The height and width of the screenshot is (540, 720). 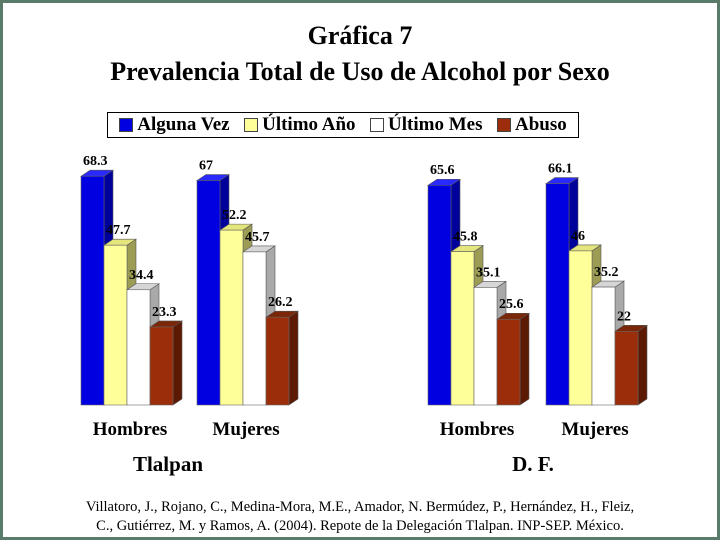 I want to click on panel-label: D. F., so click(x=533, y=464).